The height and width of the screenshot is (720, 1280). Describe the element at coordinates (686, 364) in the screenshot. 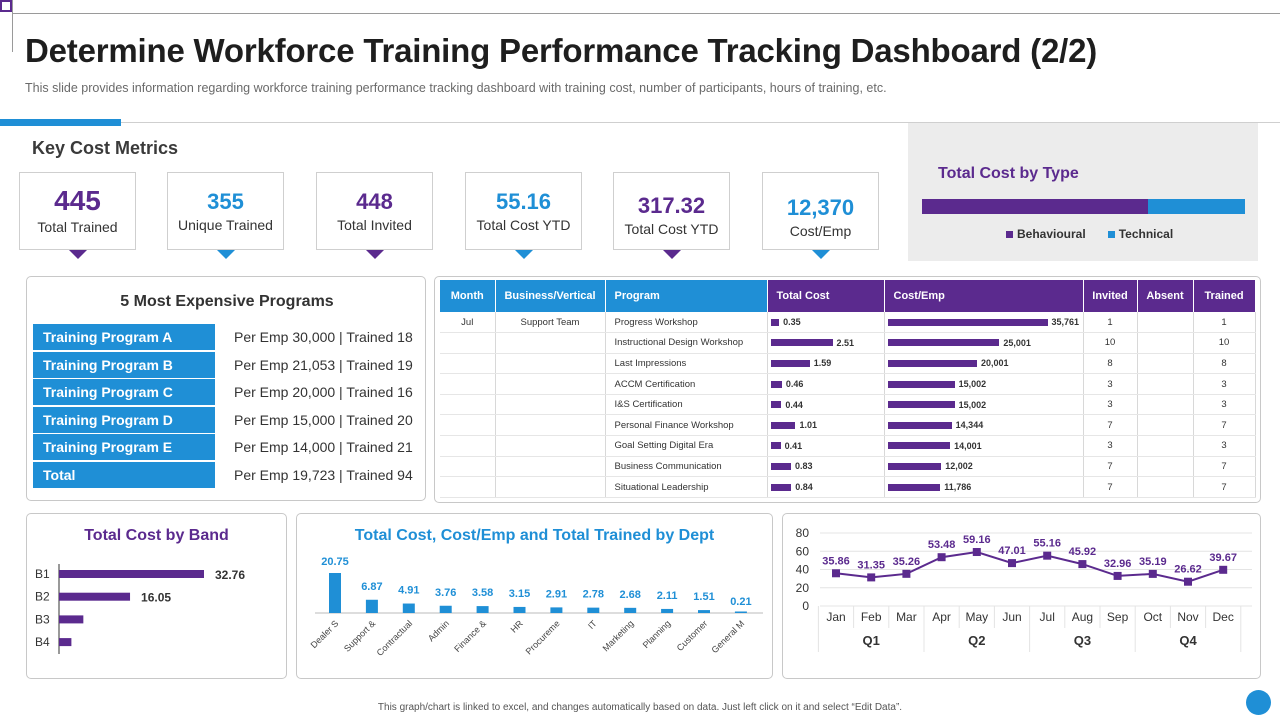

I see `cell-program: Last Impressions` at that location.